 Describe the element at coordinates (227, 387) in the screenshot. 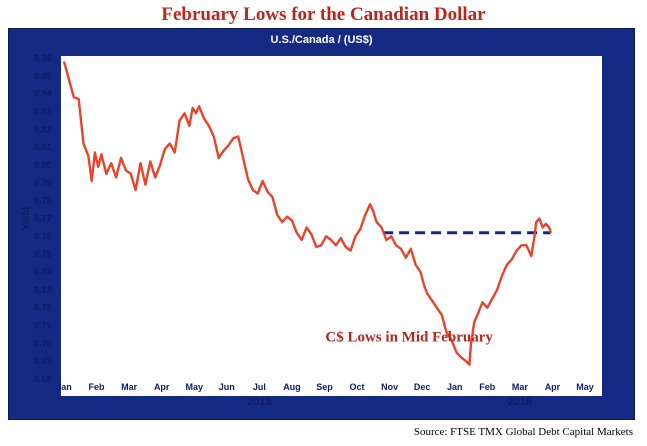

I see `x-tick-label: Jun` at that location.